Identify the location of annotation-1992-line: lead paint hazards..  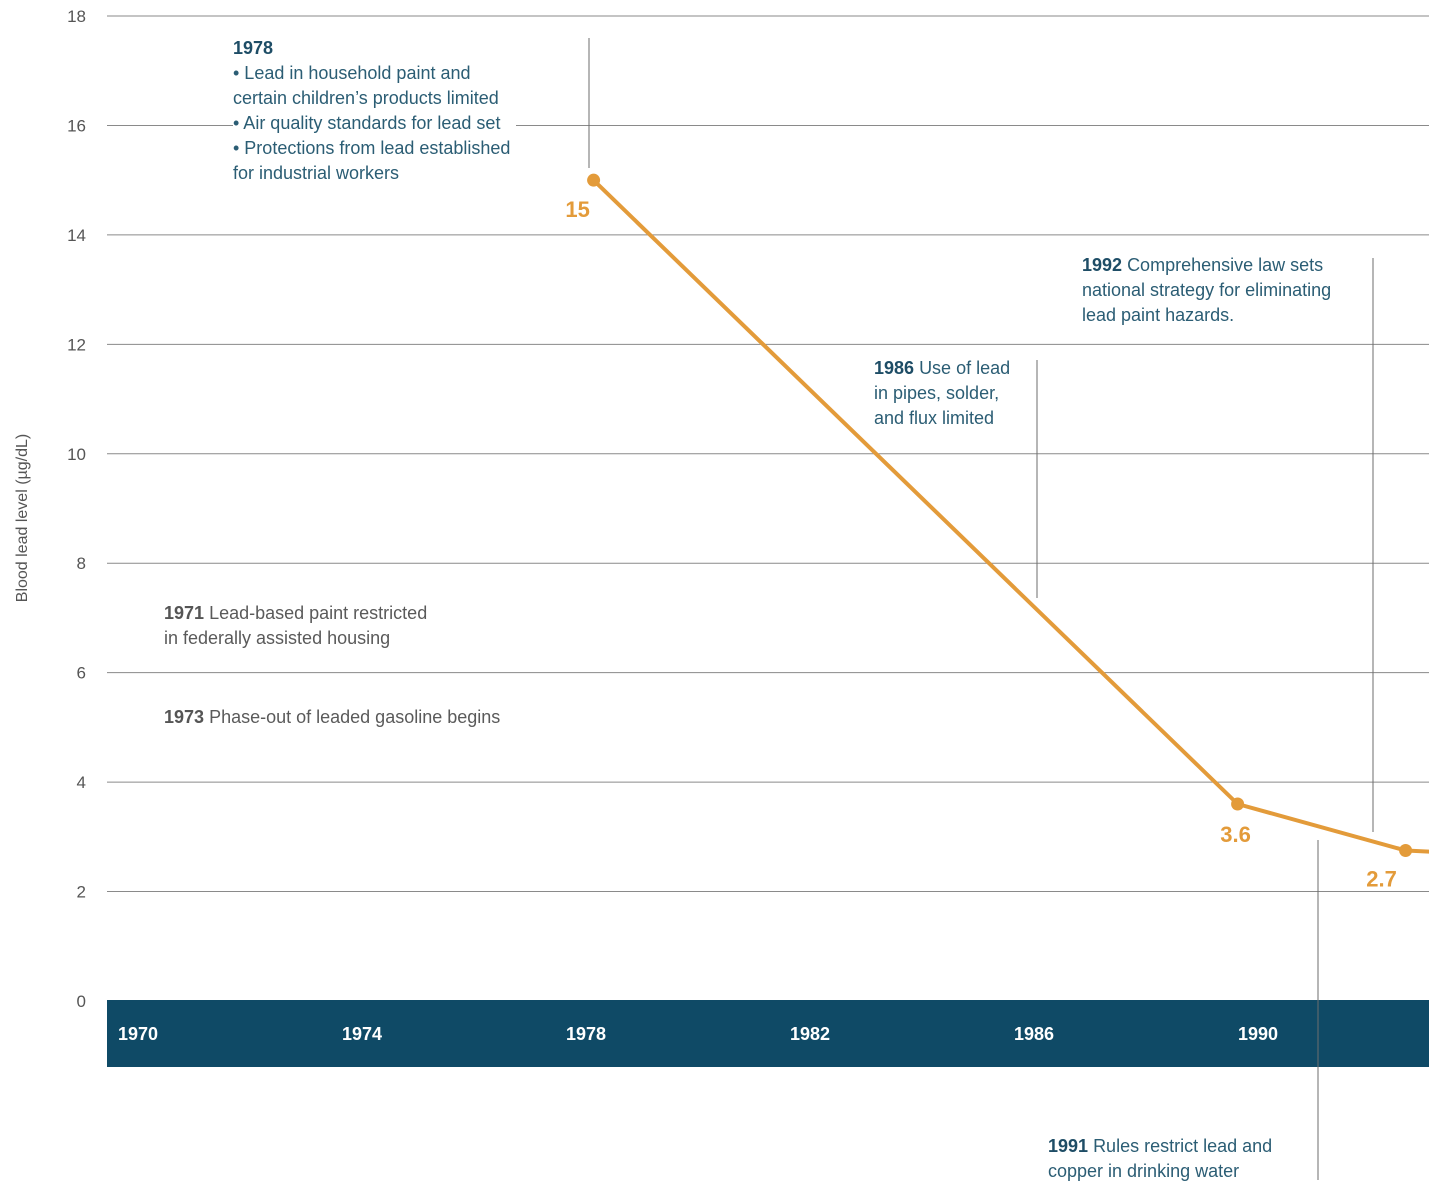
(1158, 315).